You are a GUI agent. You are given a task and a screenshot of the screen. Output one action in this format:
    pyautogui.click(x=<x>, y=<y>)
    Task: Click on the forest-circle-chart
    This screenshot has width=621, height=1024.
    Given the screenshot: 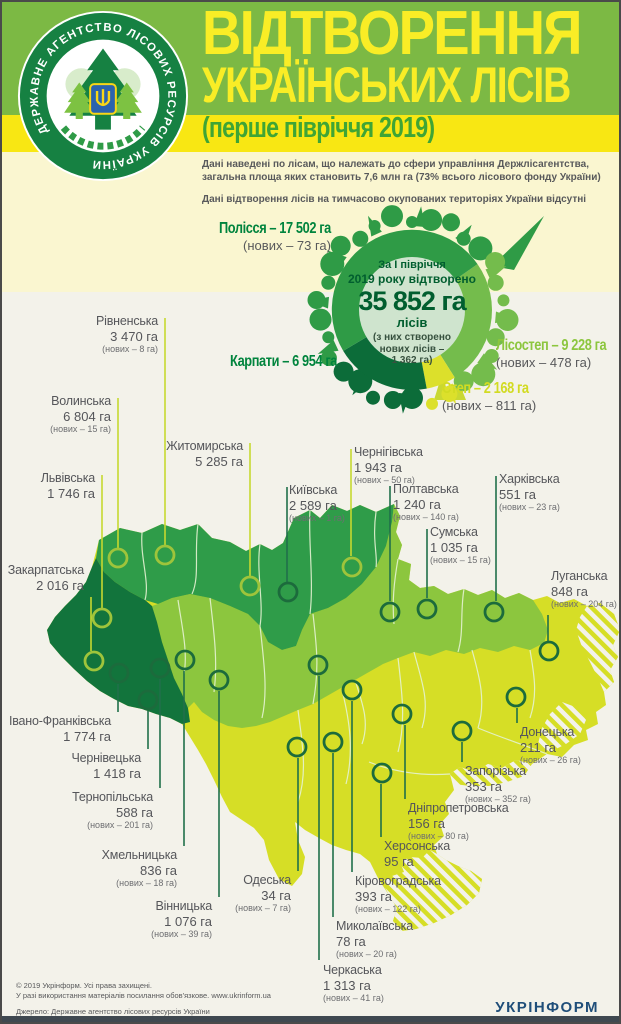 What is the action you would take?
    pyautogui.click(x=413, y=309)
    